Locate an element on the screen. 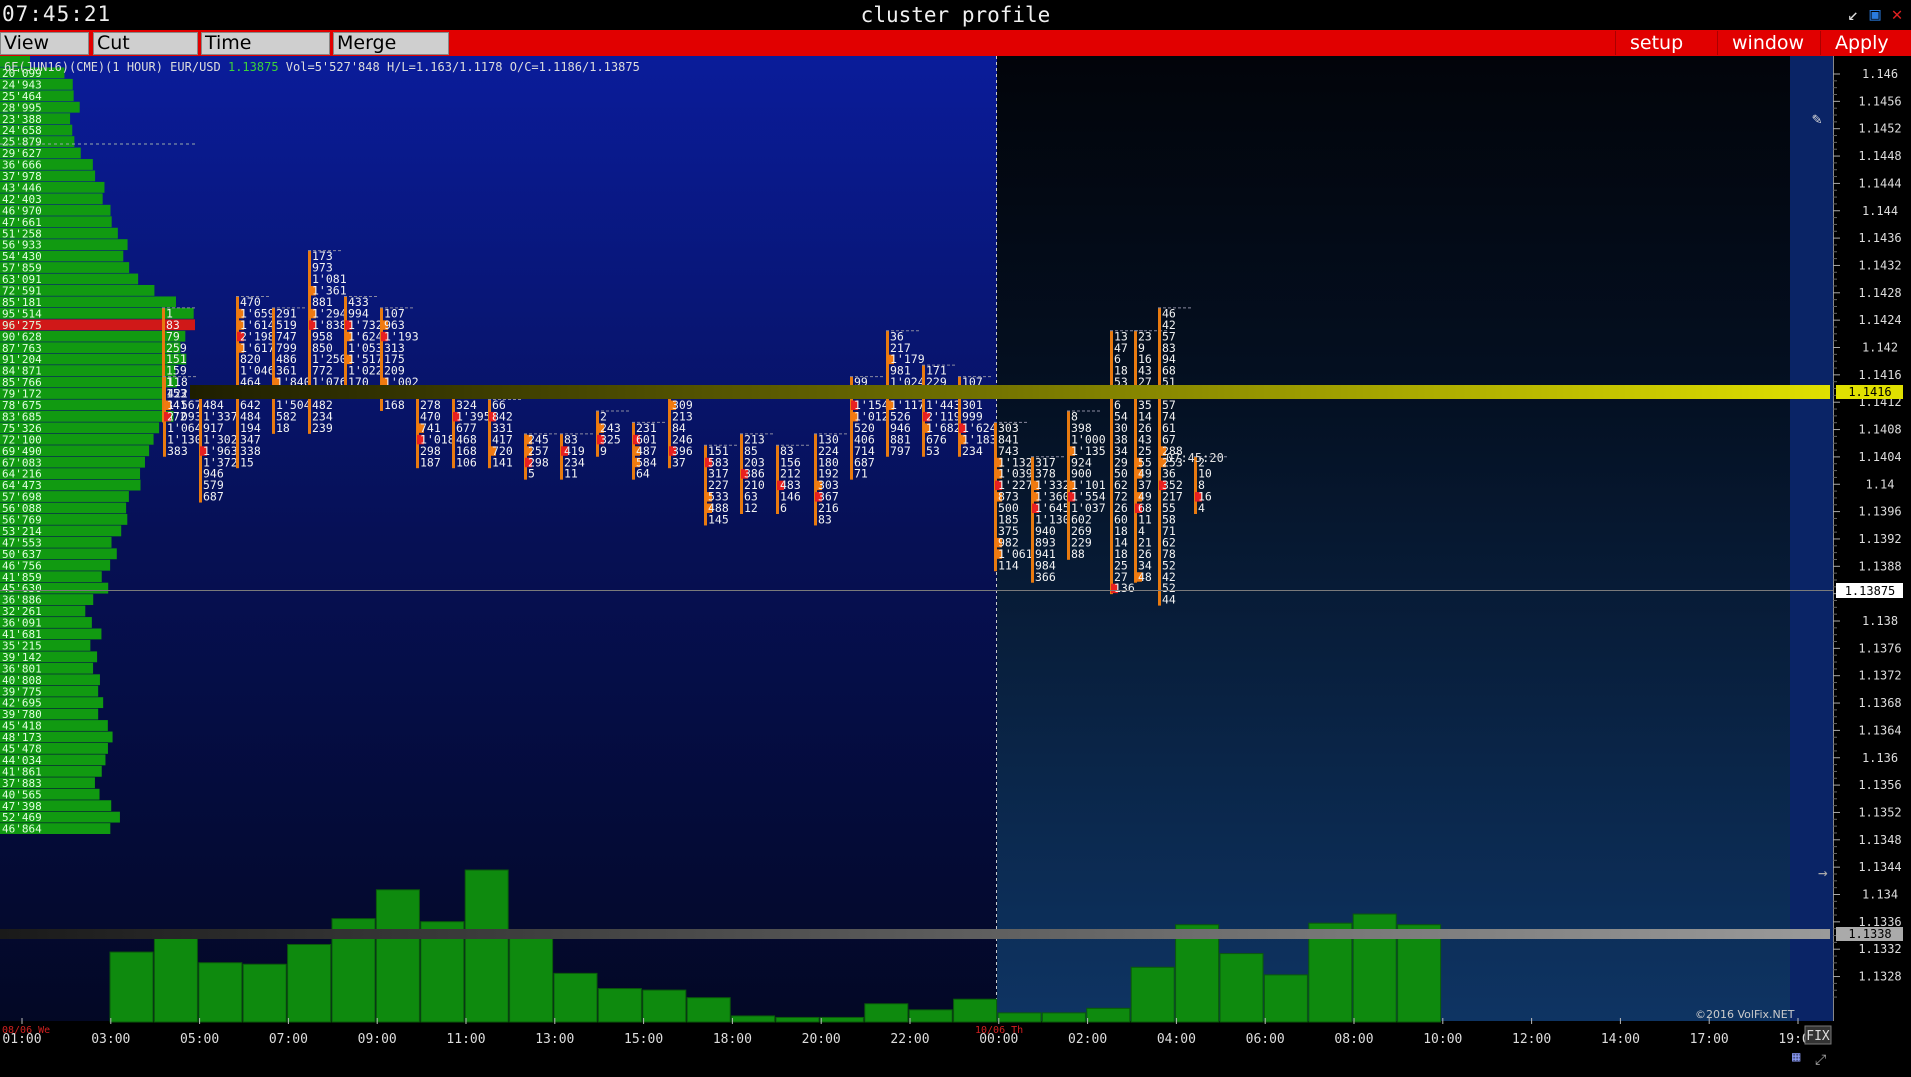 The height and width of the screenshot is (1077, 1911). cluster-cell: 10 is located at coordinates (1205, 474).